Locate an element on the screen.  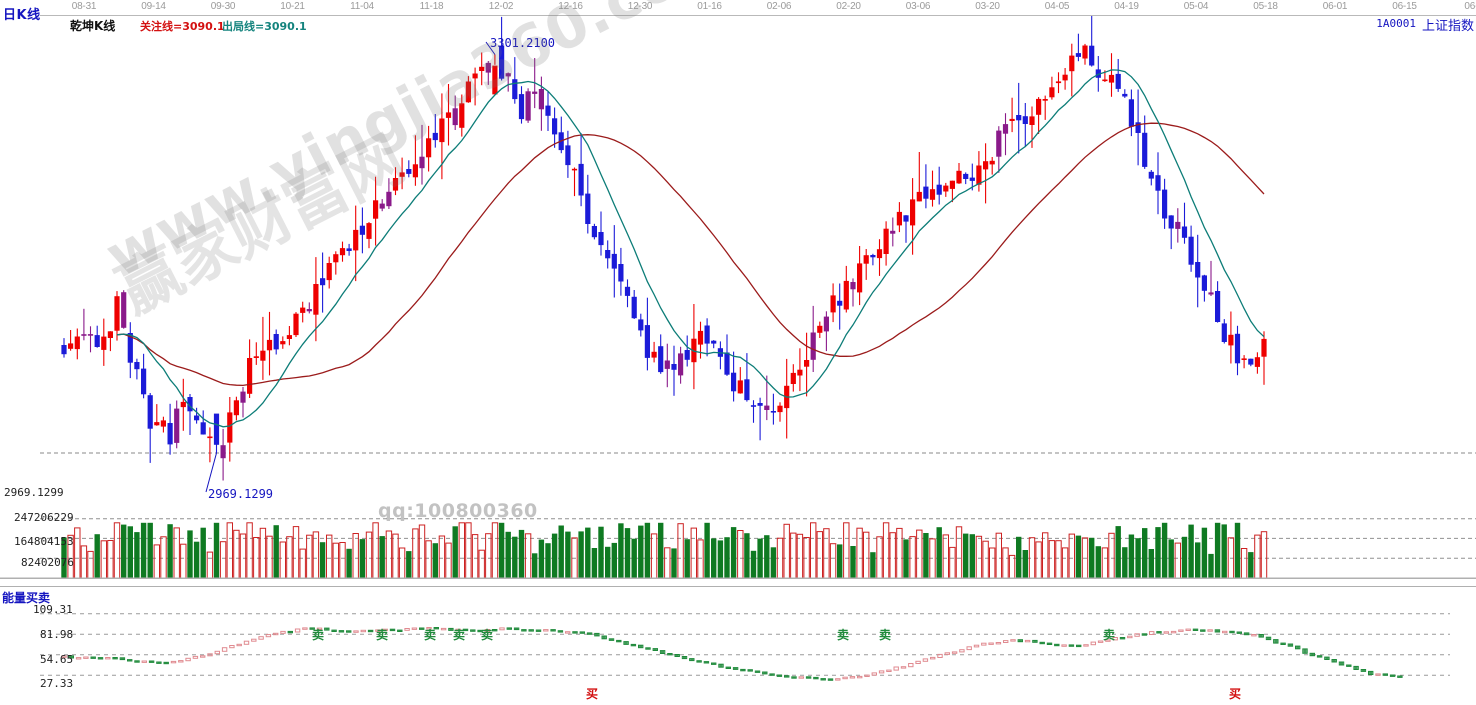
date-tick: 12-02 is located at coordinates (501, 6).